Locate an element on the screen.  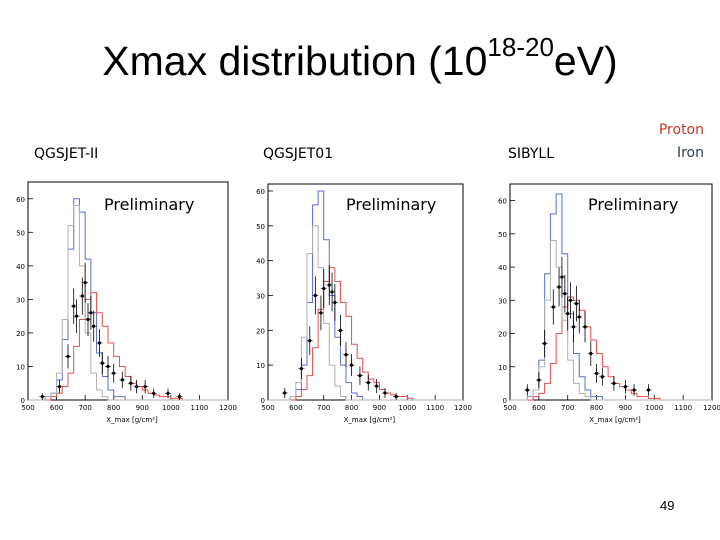
legend-iron: Iron is located at coordinates (690, 153).